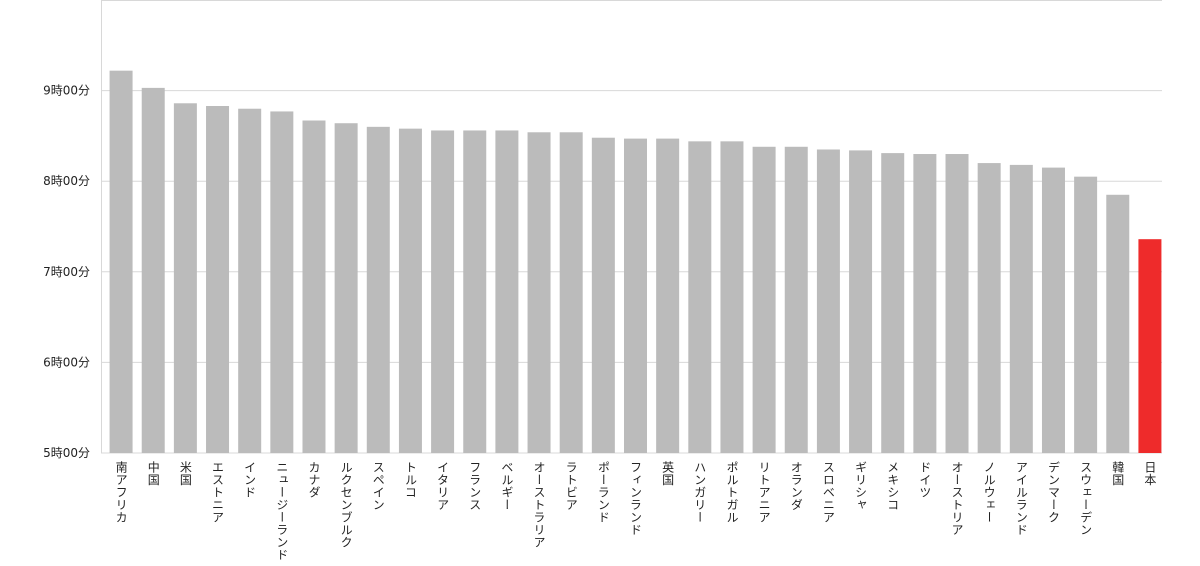 The width and height of the screenshot is (1200, 566). Describe the element at coordinates (603, 492) in the screenshot. I see `x-tick-label: ポーランド` at that location.